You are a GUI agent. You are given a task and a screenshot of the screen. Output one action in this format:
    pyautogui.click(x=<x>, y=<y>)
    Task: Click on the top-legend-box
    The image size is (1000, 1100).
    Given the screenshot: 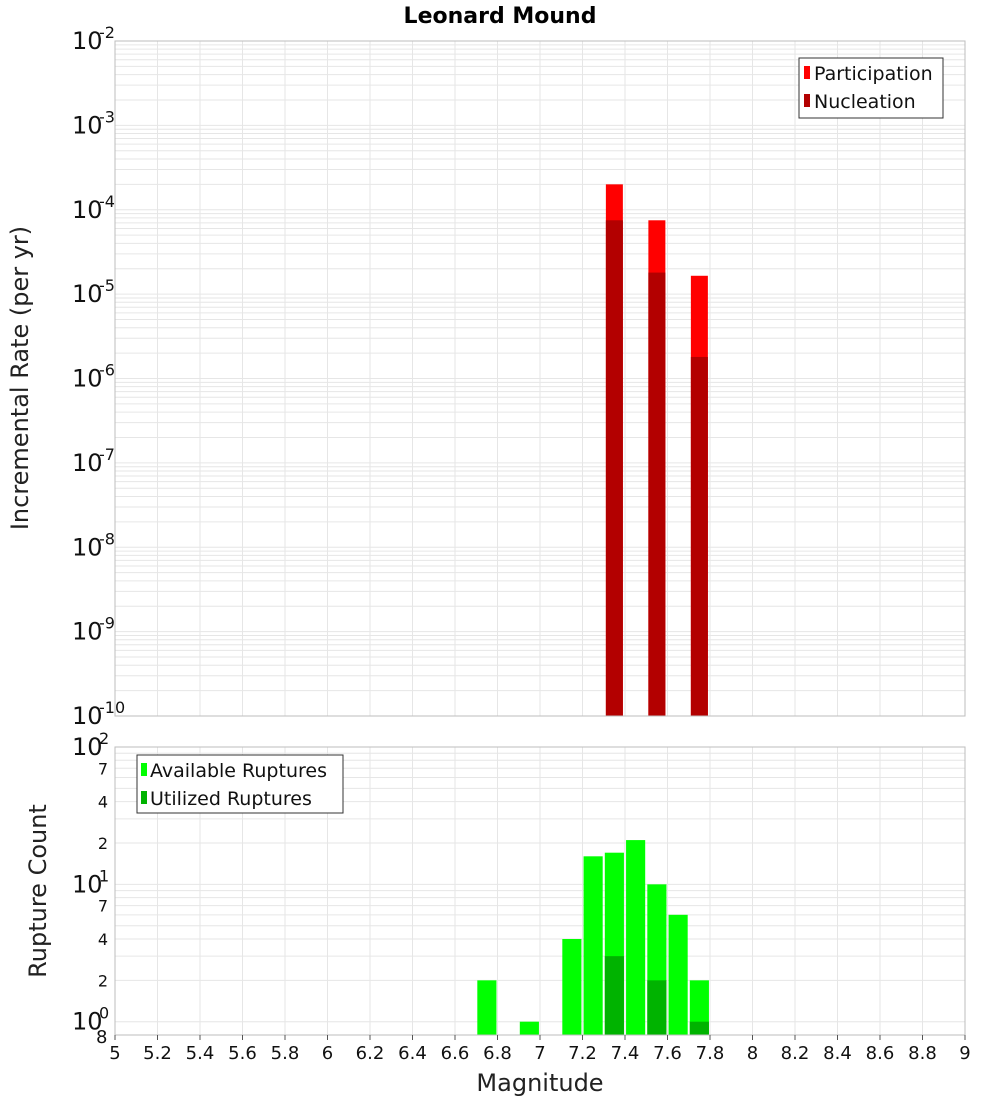 What is the action you would take?
    pyautogui.click(x=871, y=88)
    